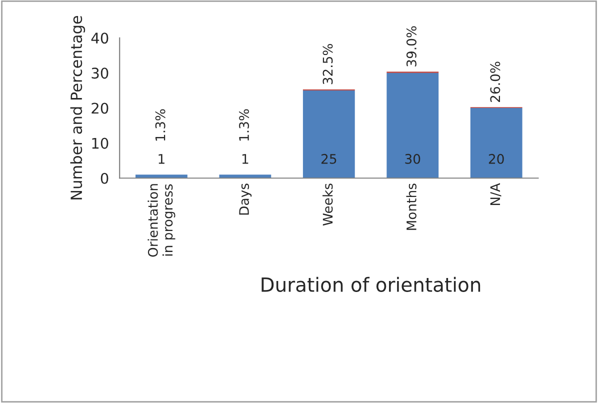 The height and width of the screenshot is (403, 598). What do you see at coordinates (327, 205) in the screenshot?
I see `x-tick-label: Weeks` at bounding box center [327, 205].